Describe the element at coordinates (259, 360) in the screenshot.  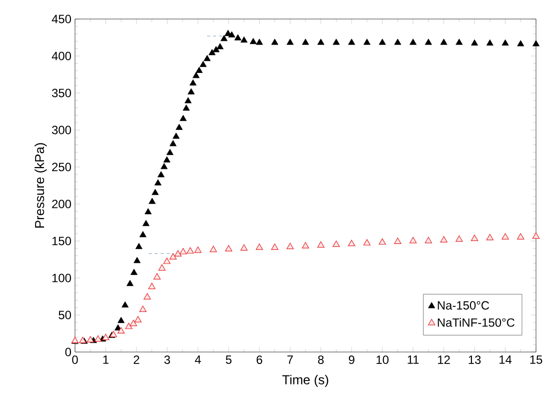
I see `x-tick-label: 6` at that location.